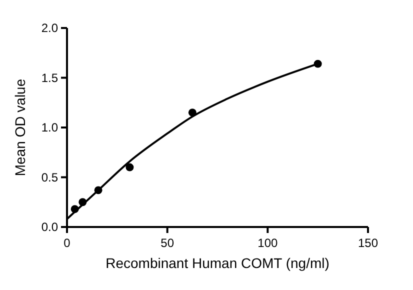 The height and width of the screenshot is (290, 413). I want to click on y-tick-label: 0.0, so click(49, 227).